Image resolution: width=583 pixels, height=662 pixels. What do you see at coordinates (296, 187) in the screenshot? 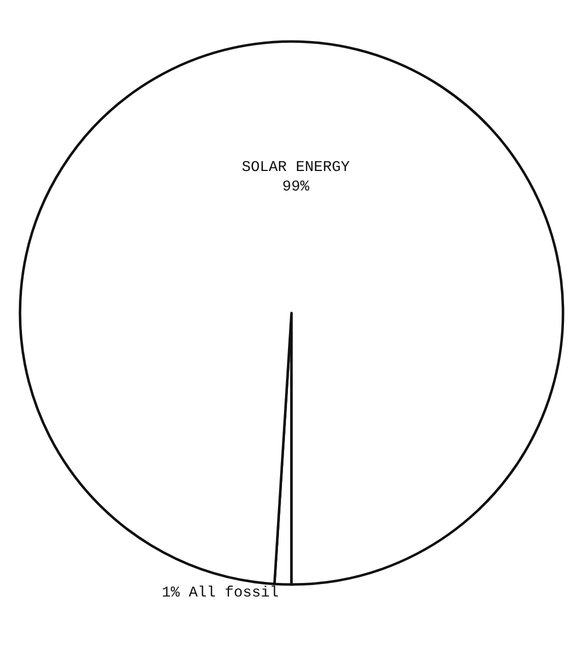
I see `data-label: 99%` at bounding box center [296, 187].